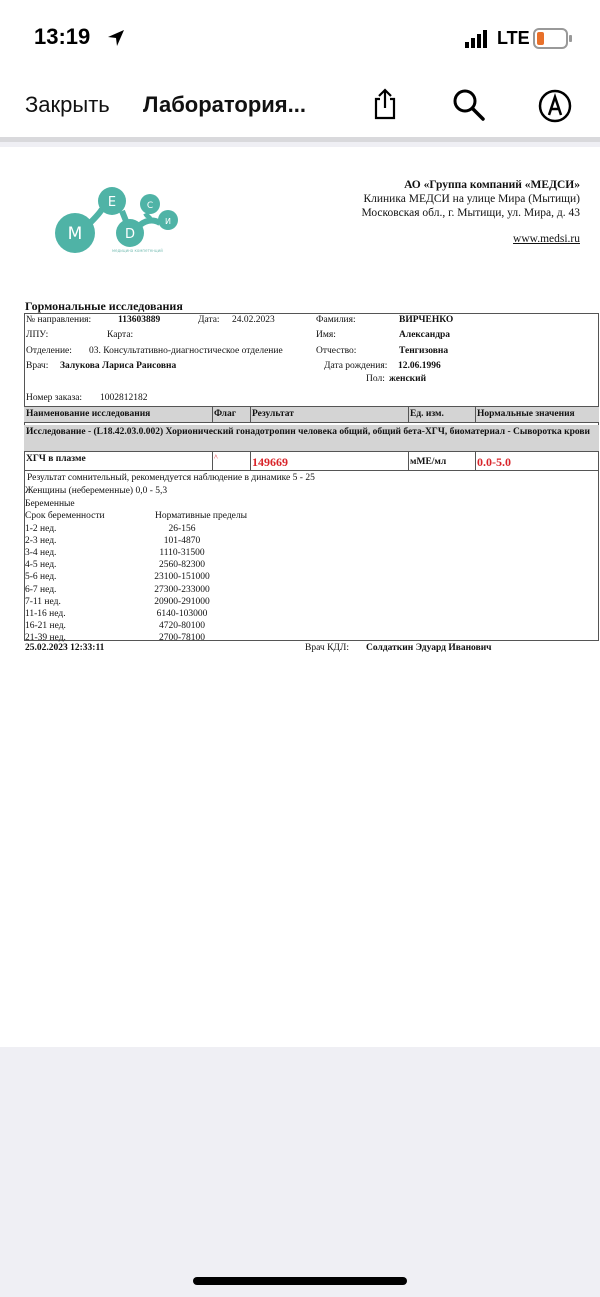 The width and height of the screenshot is (600, 1297). Describe the element at coordinates (41, 529) in the screenshot. I see `range-term: 1-2 нед.` at that location.